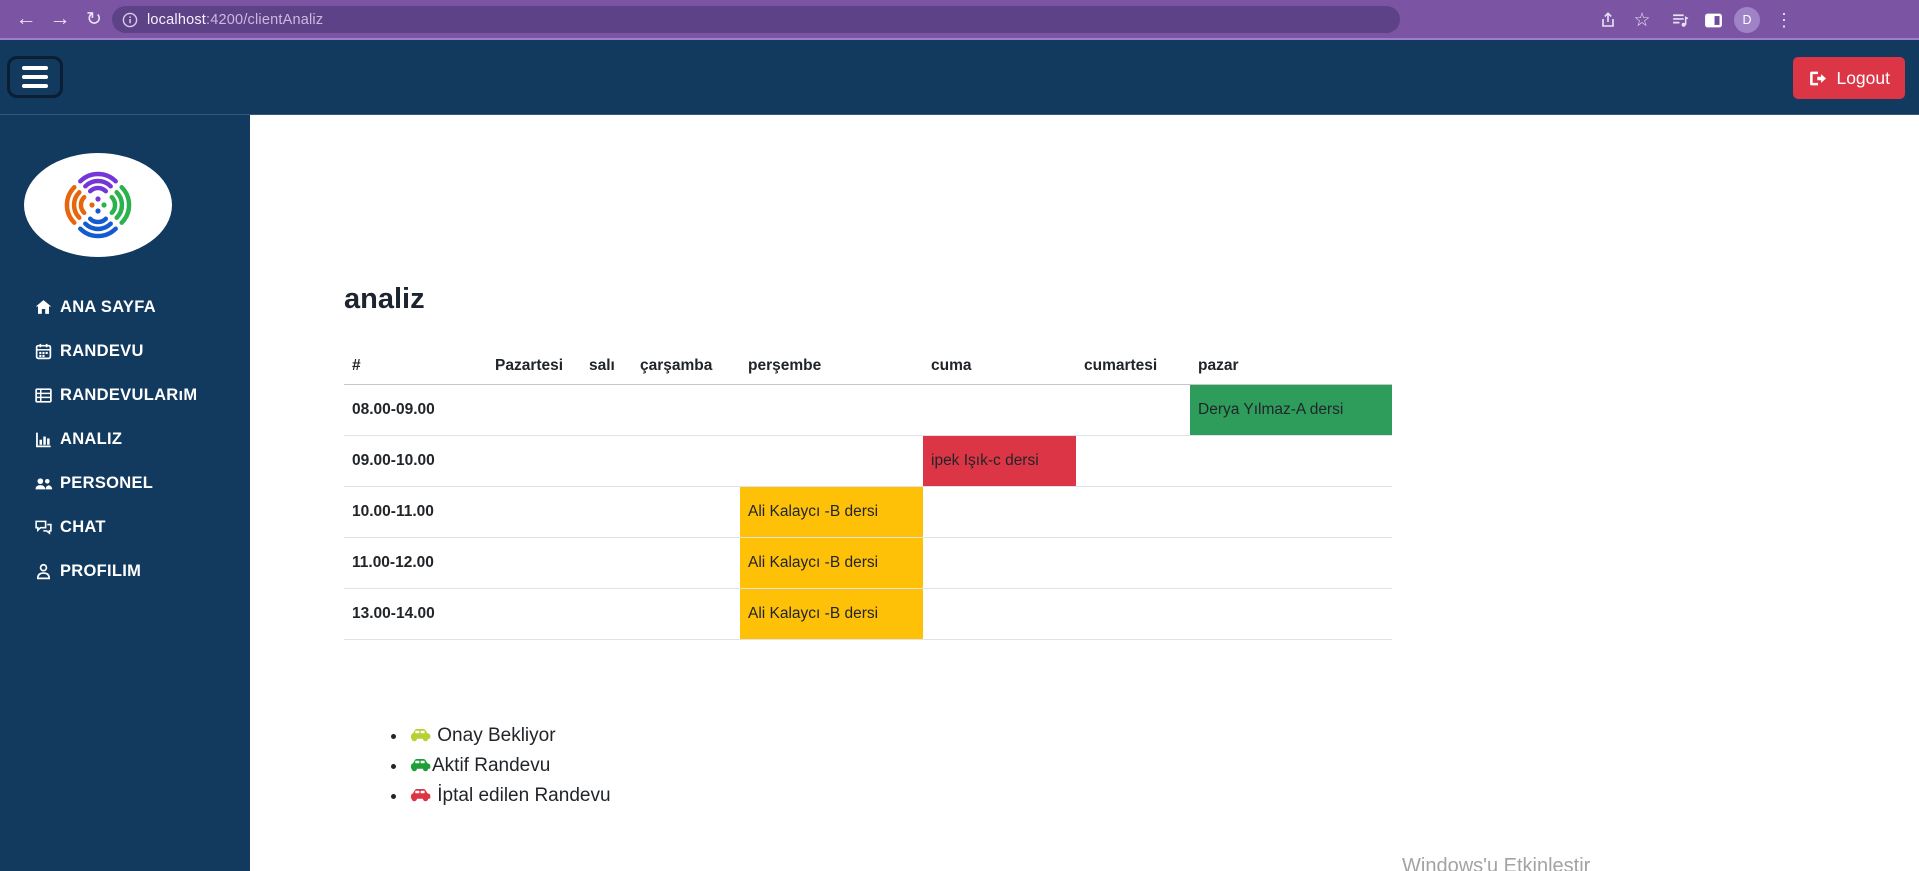 This screenshot has width=1919, height=871. What do you see at coordinates (415, 563) in the screenshot?
I see `time-cell: 11.00-12.00` at bounding box center [415, 563].